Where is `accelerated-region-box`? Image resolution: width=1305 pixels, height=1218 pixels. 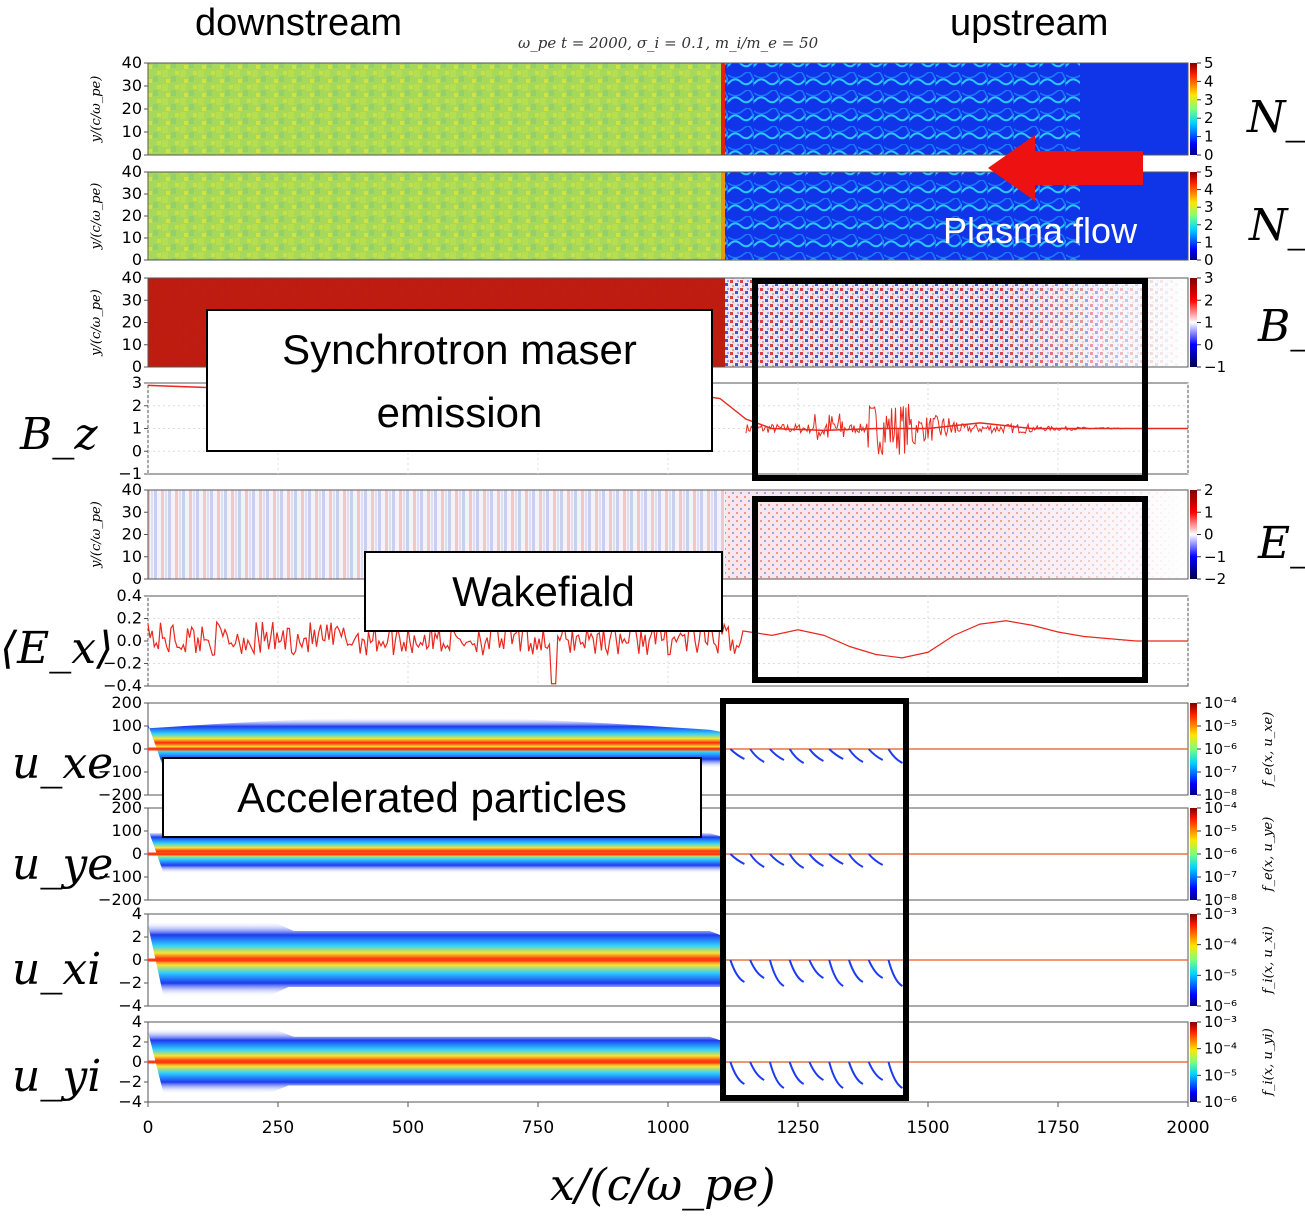 accelerated-region-box is located at coordinates (814, 899).